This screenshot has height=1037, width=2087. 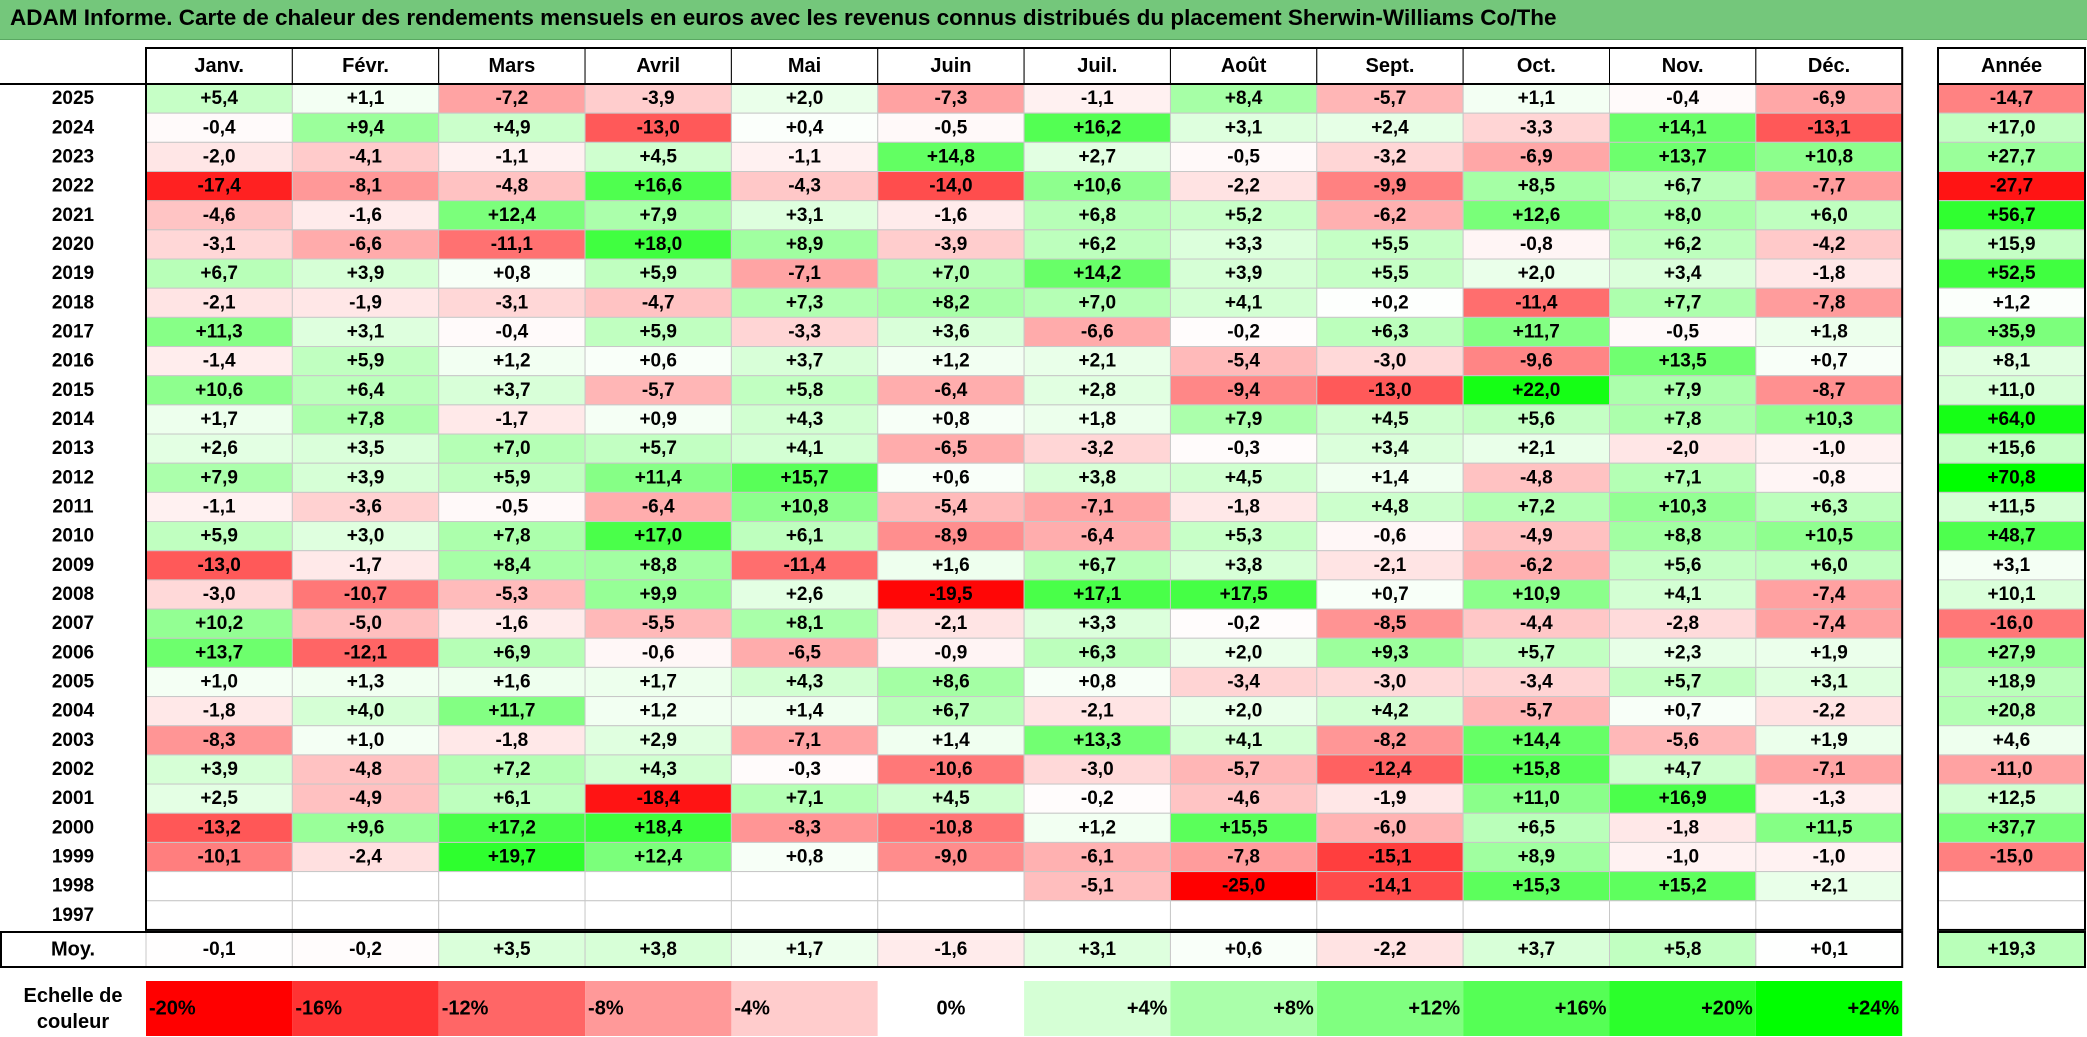 What do you see at coordinates (172, 1009) in the screenshot?
I see `legend-stop-label: -20%` at bounding box center [172, 1009].